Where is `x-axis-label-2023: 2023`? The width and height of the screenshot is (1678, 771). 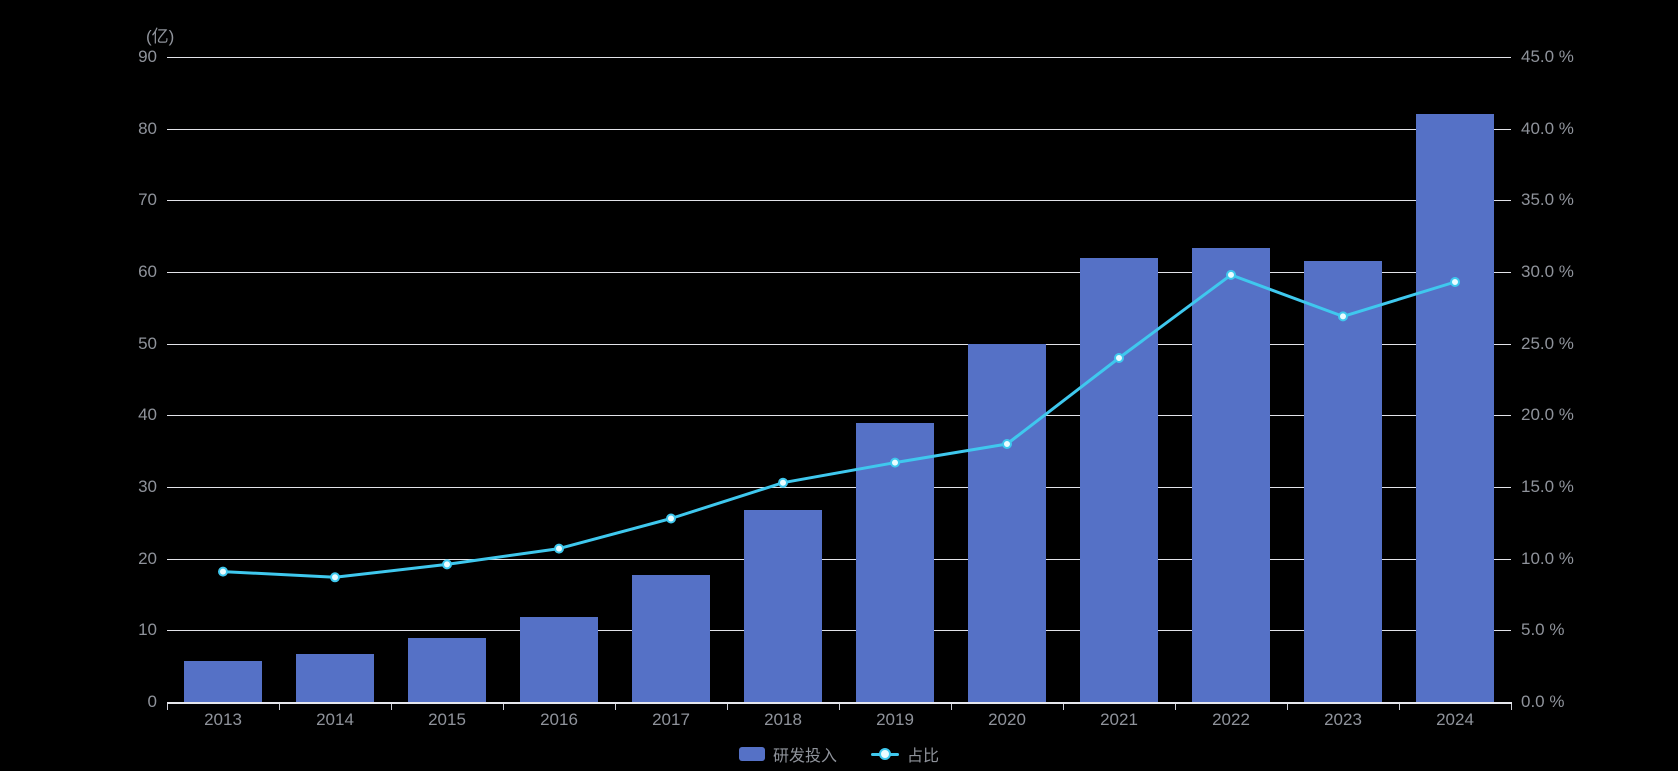 x-axis-label-2023: 2023 is located at coordinates (1343, 719).